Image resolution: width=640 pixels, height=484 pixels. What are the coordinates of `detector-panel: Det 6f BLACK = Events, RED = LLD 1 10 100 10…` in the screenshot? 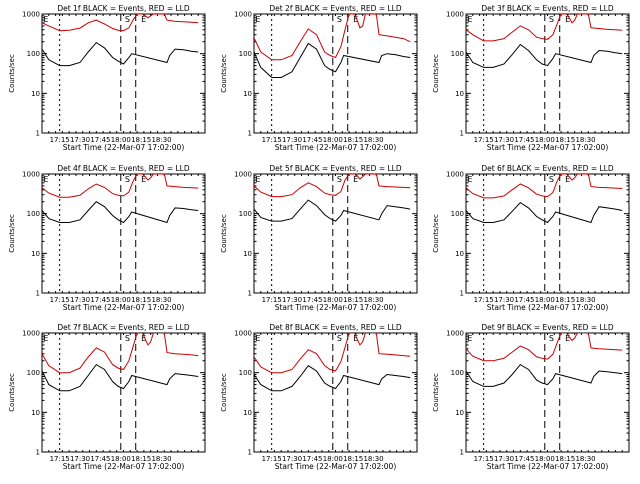 It's located at (531, 238).